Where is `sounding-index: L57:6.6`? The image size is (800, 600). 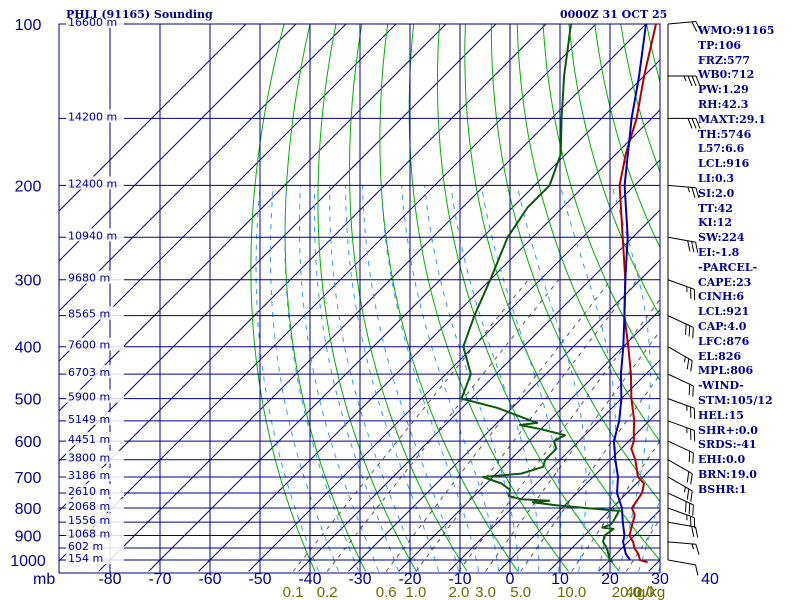
sounding-index: L57:6.6 is located at coordinates (721, 149).